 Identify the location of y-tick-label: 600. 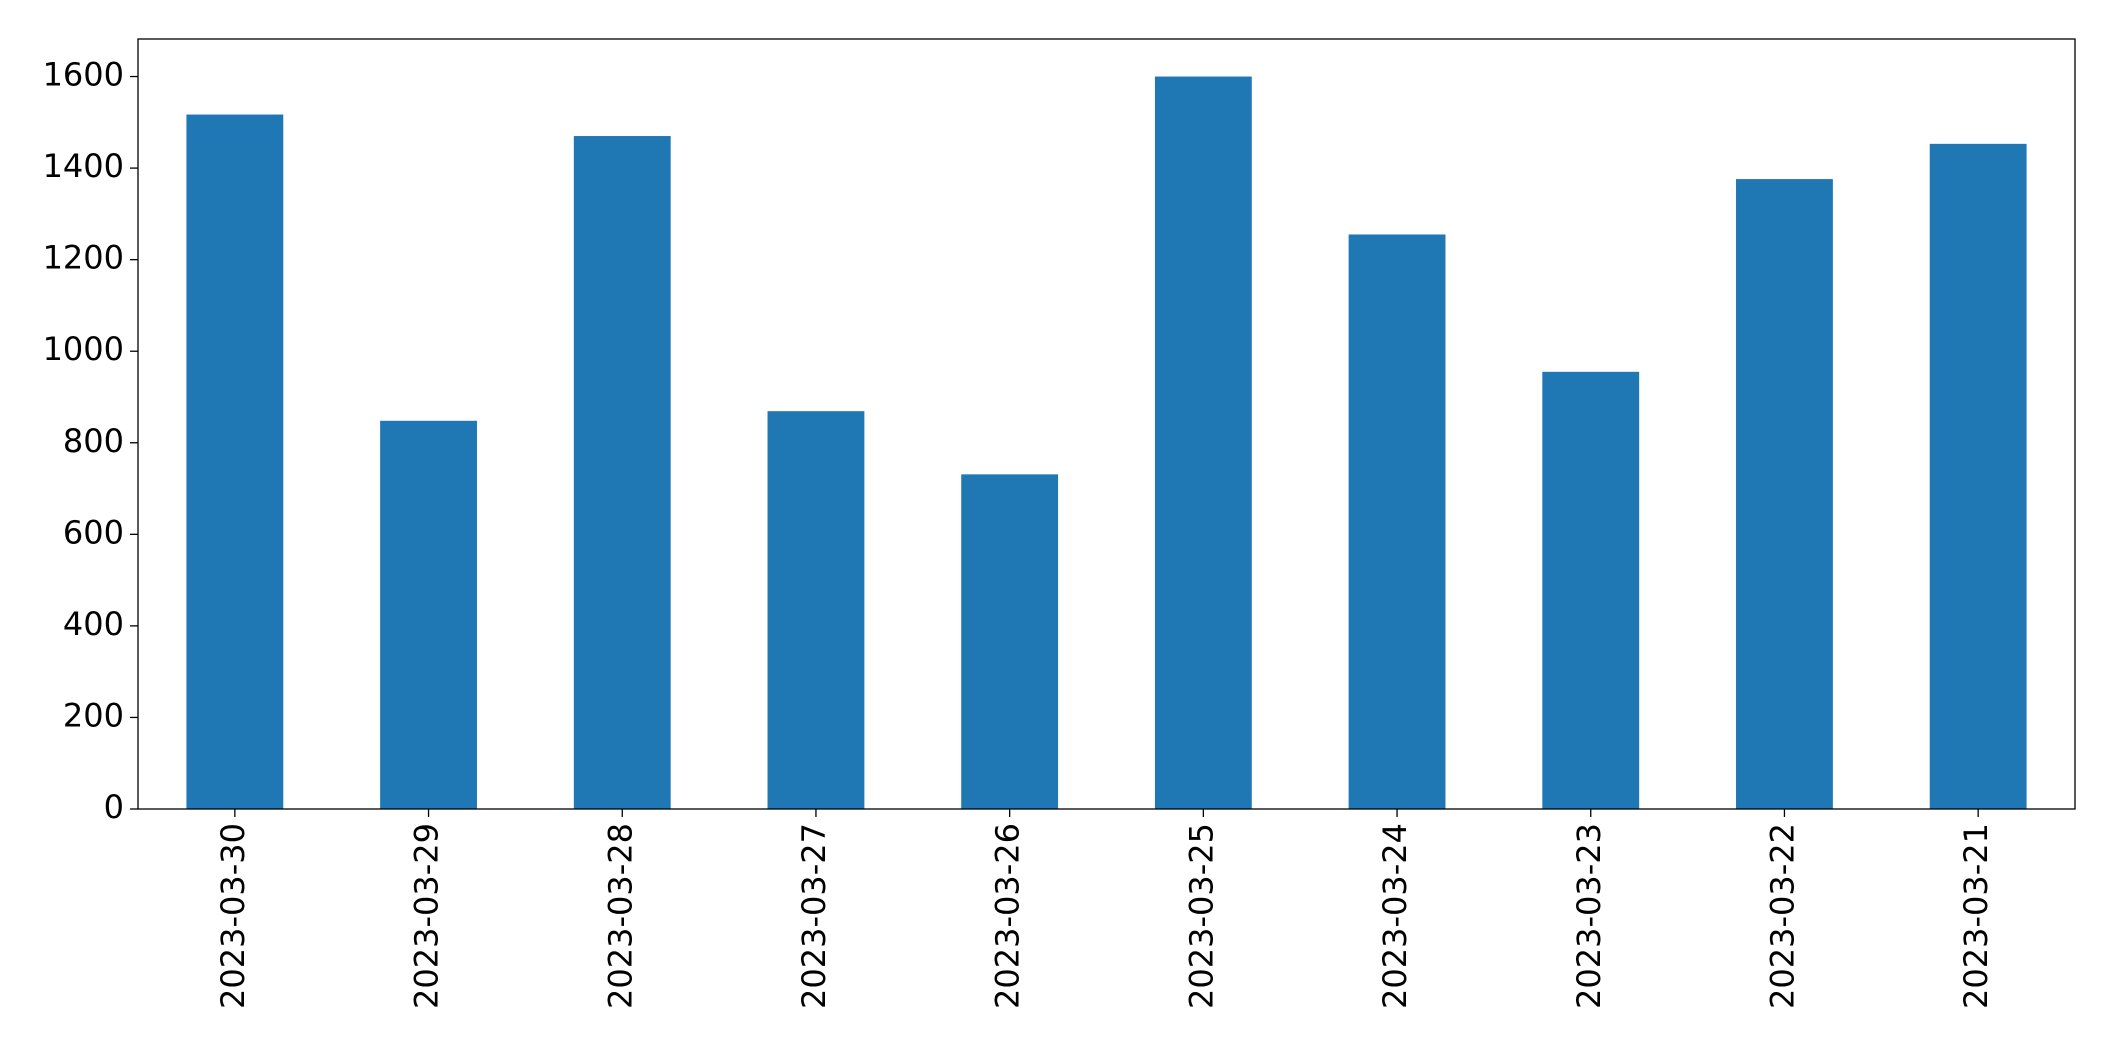
(93, 532).